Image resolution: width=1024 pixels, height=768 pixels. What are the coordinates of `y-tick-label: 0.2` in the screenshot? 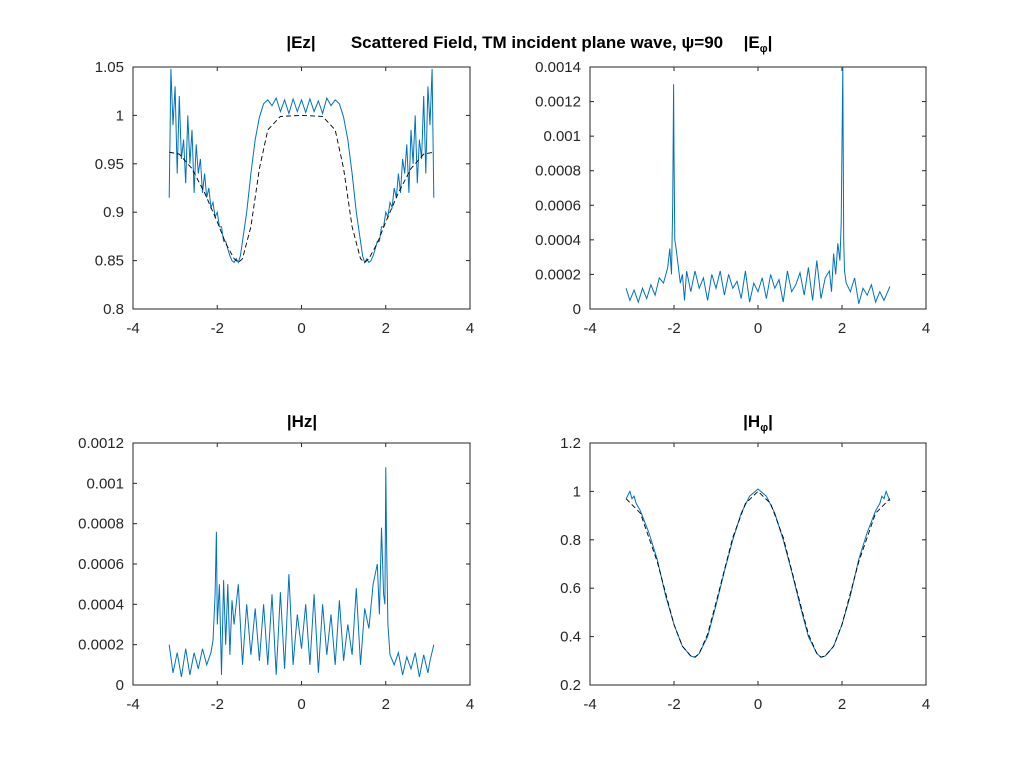 It's located at (570, 685).